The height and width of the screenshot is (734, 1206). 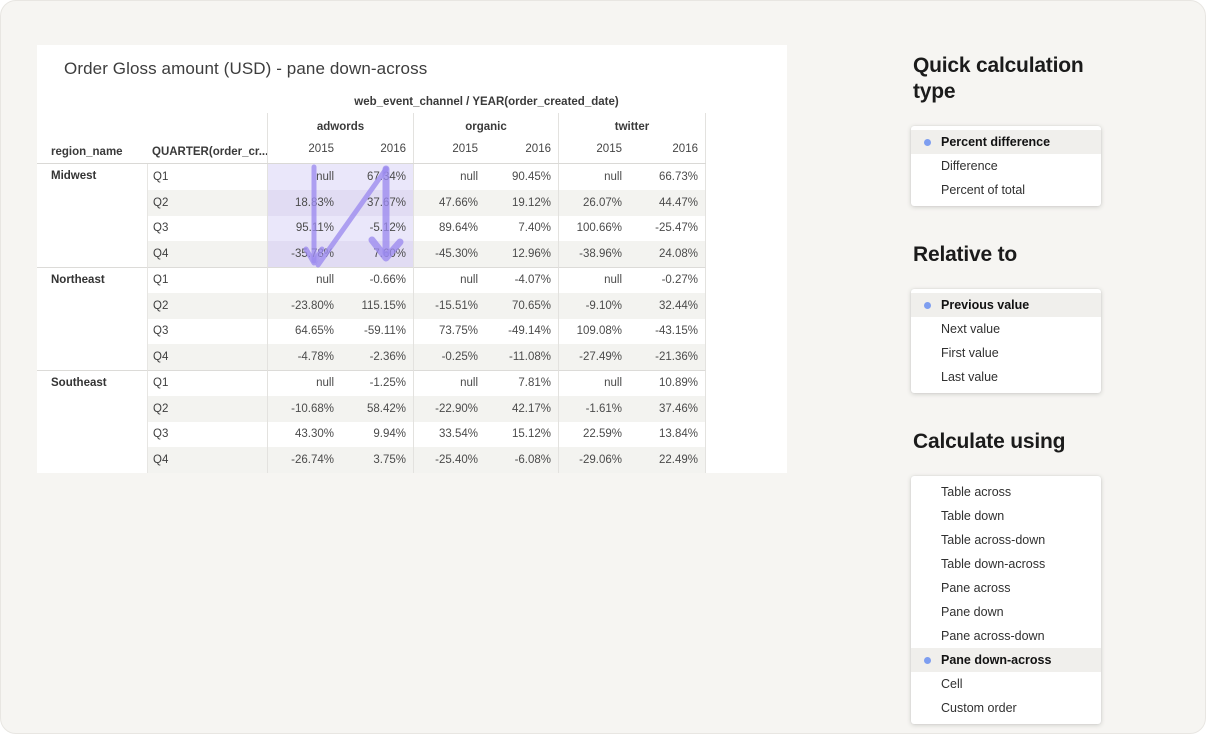 I want to click on menu-item: First value, so click(x=1006, y=353).